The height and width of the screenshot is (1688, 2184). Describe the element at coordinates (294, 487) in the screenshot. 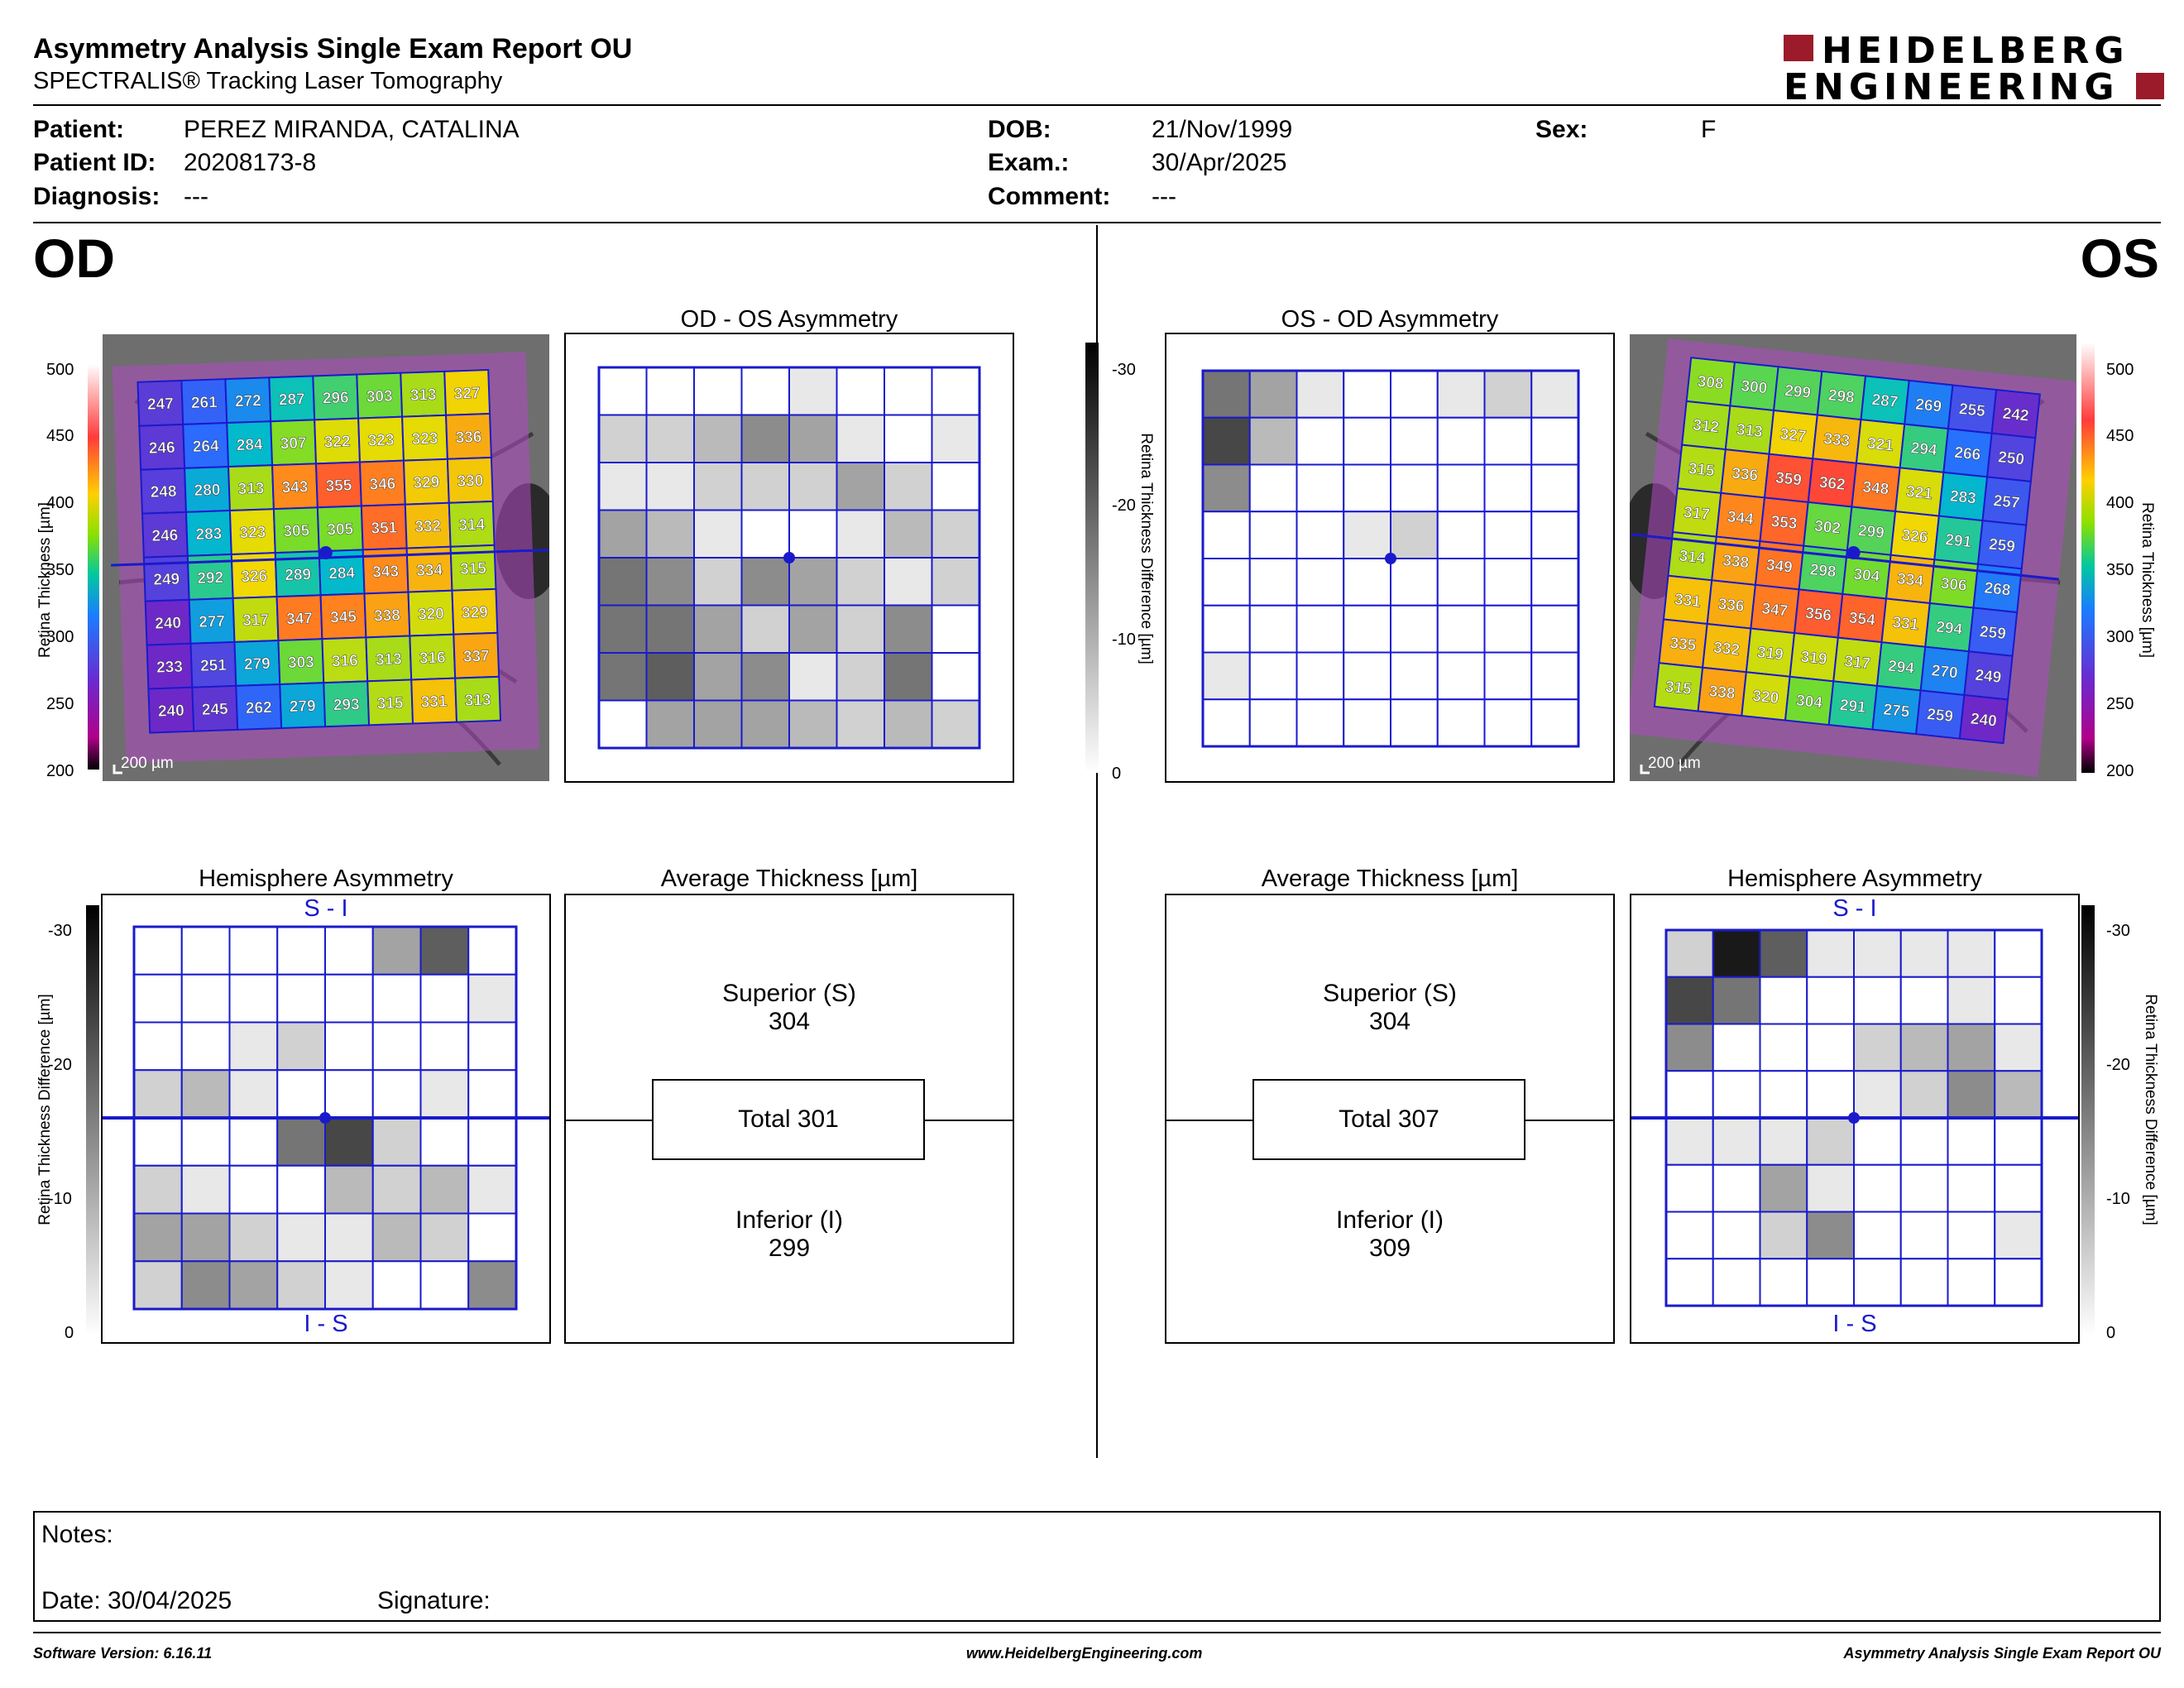

I see `thickness-value: 343` at that location.